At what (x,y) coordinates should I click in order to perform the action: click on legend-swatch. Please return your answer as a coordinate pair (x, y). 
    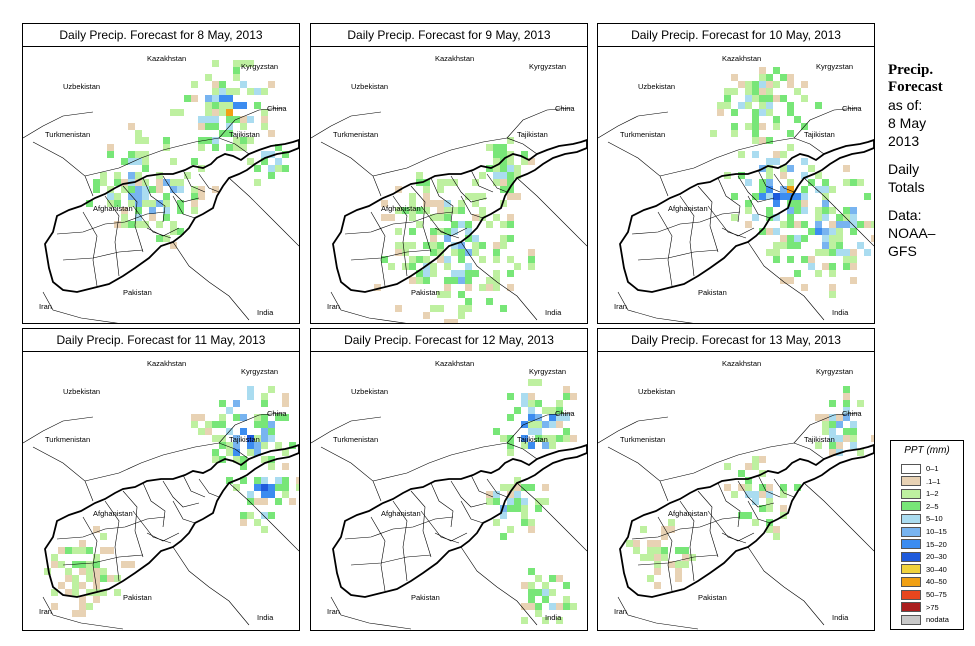
    Looking at the image, I should click on (911, 493).